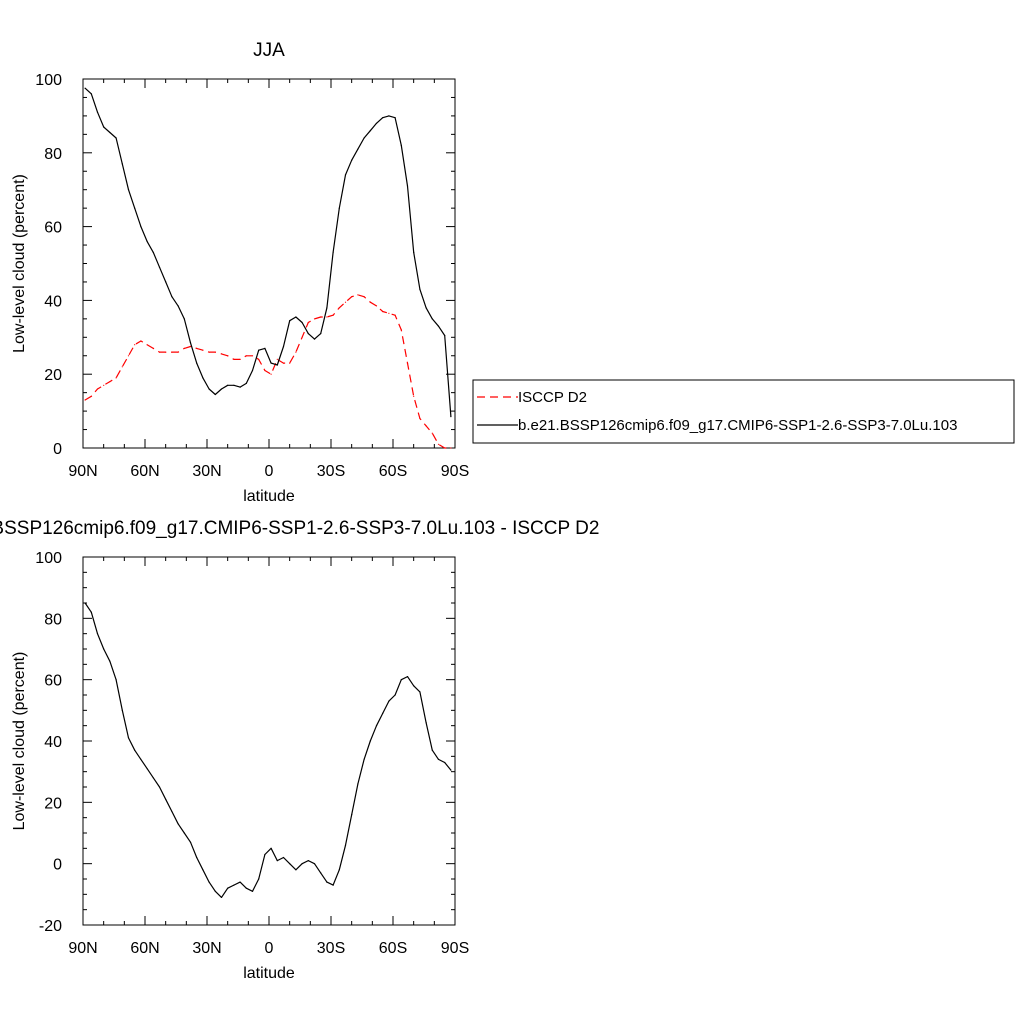  Describe the element at coordinates (144, 471) in the screenshot. I see `x-tick-label: 60N` at that location.